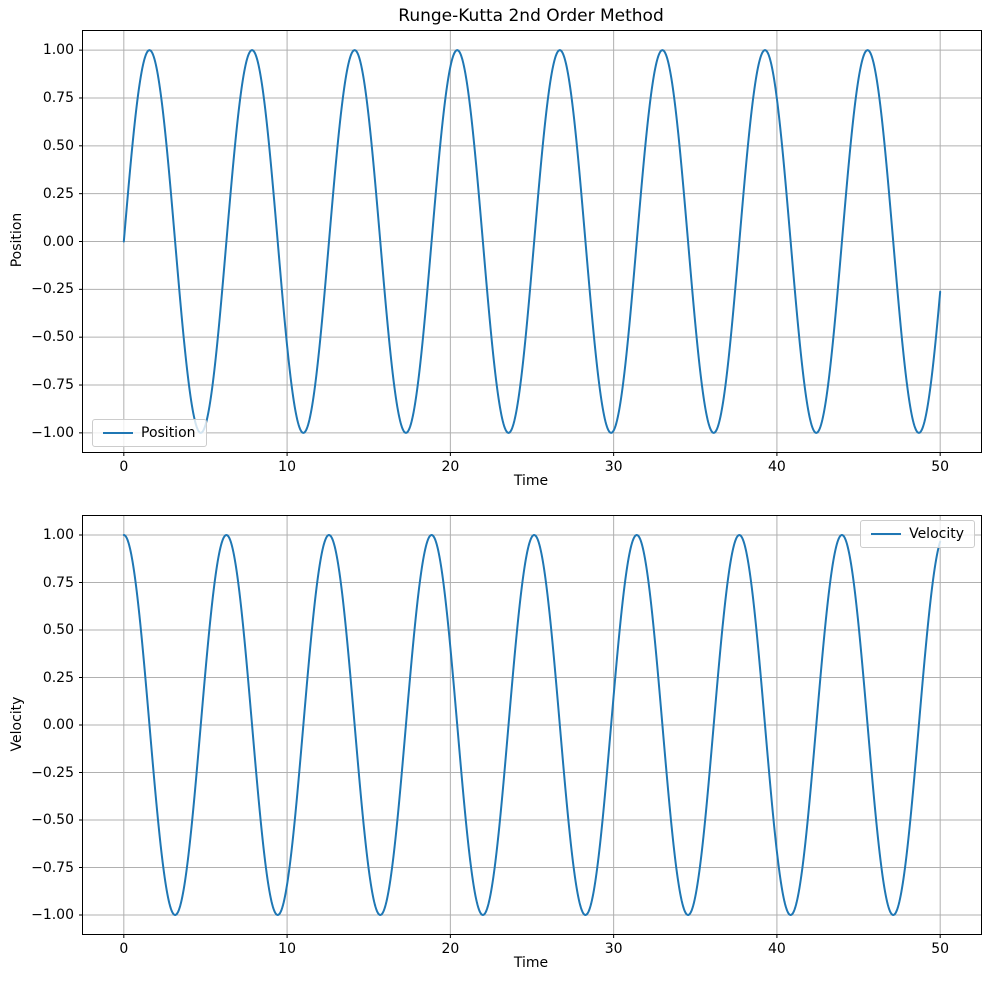 The width and height of the screenshot is (989, 989). I want to click on legend-velocity: Velocity, so click(917, 534).